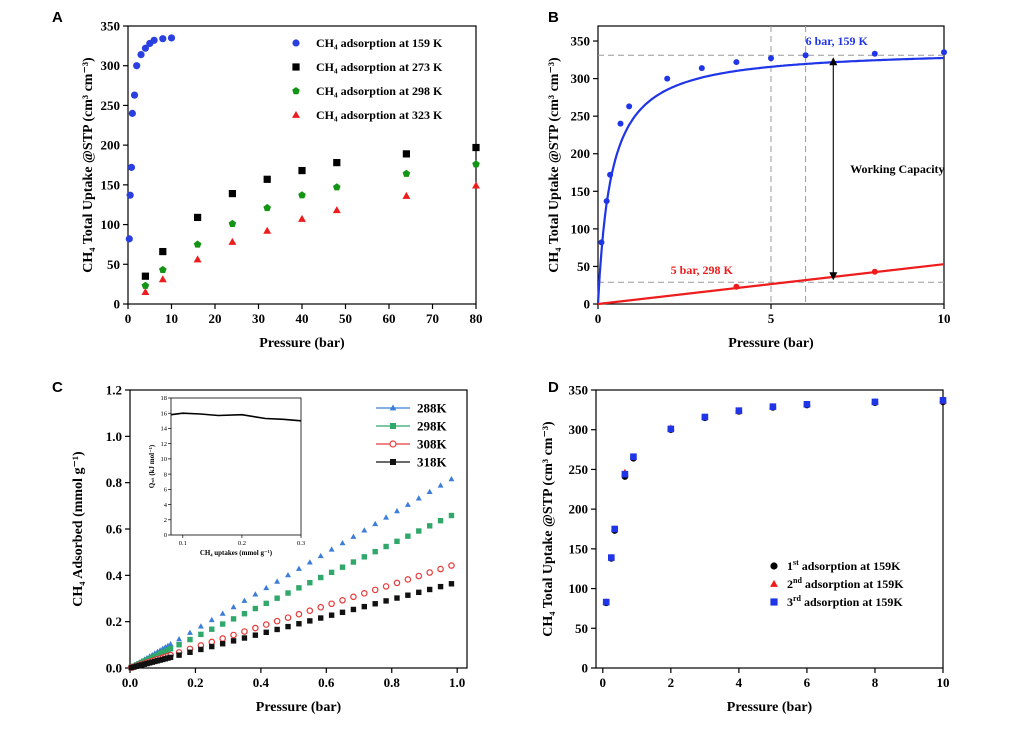  I want to click on b-arrowhead-bottom, so click(833, 276).